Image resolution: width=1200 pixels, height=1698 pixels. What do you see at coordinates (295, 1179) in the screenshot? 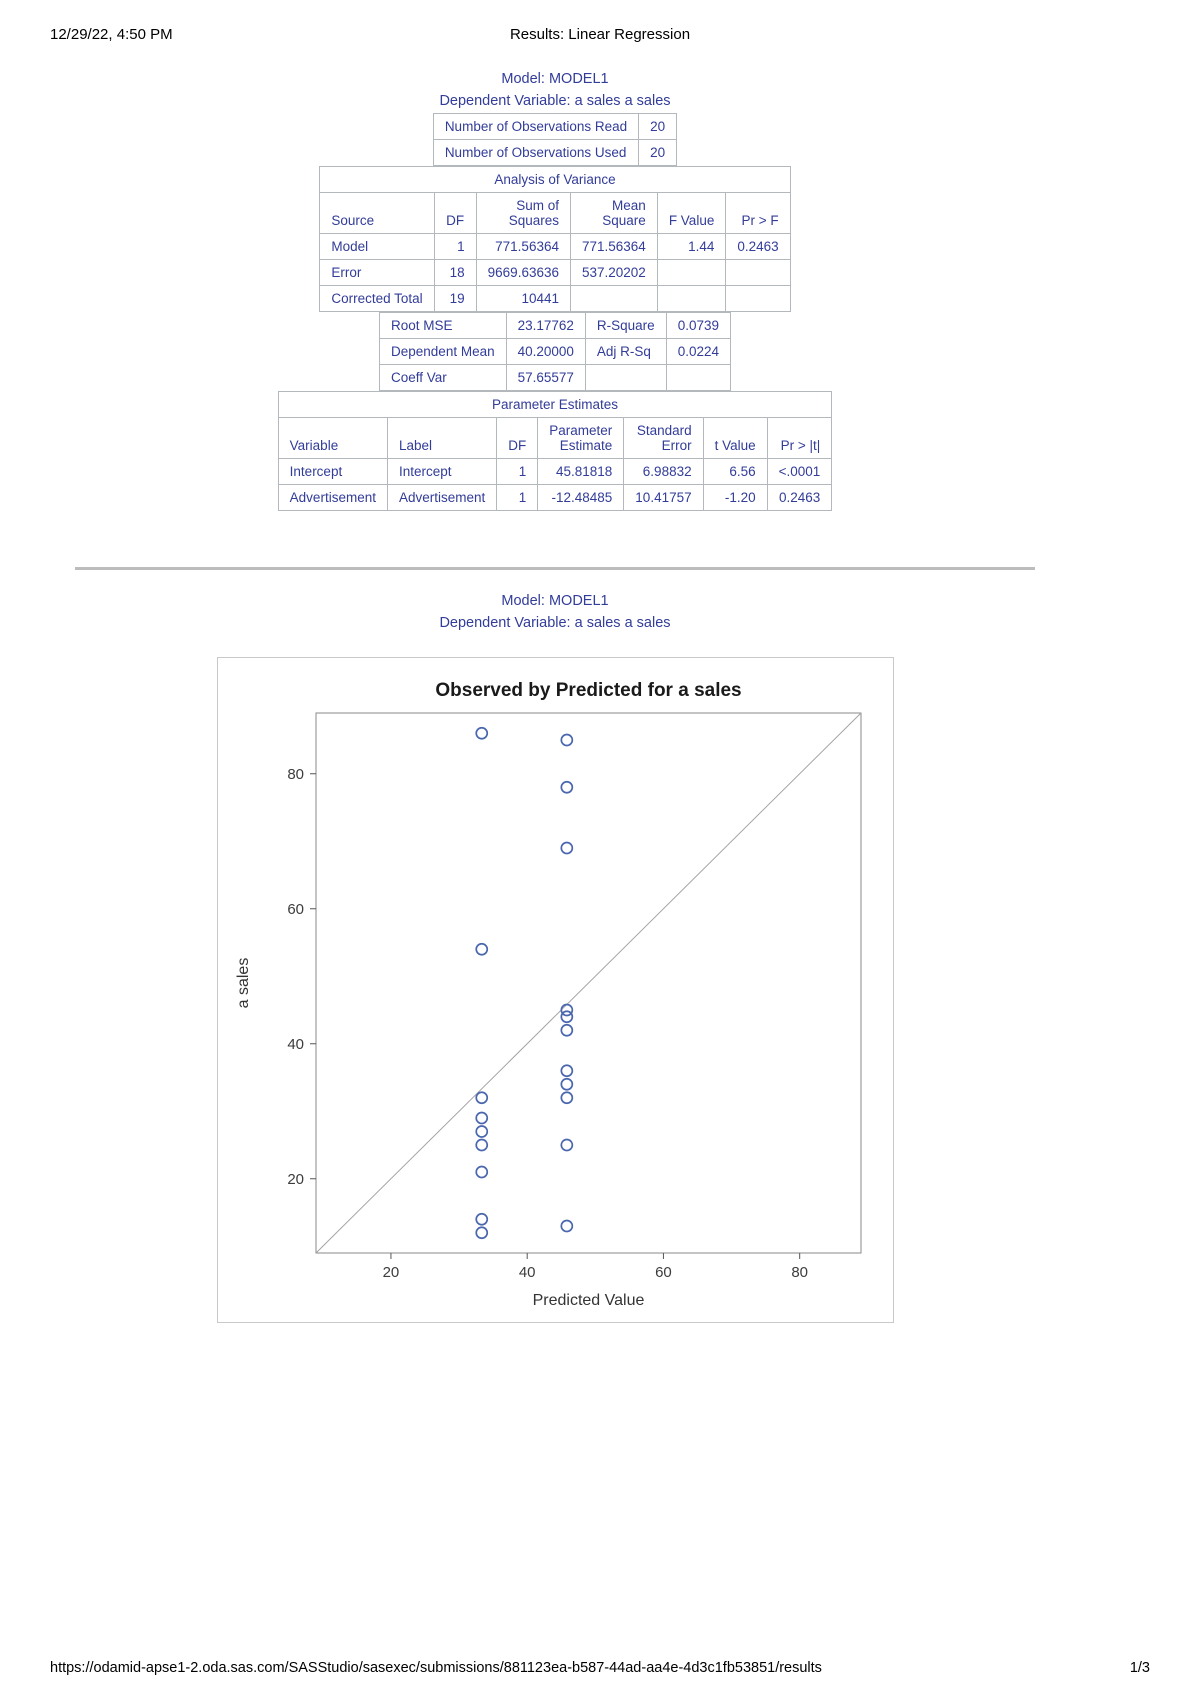
I see `y-tick-label: 20` at bounding box center [295, 1179].